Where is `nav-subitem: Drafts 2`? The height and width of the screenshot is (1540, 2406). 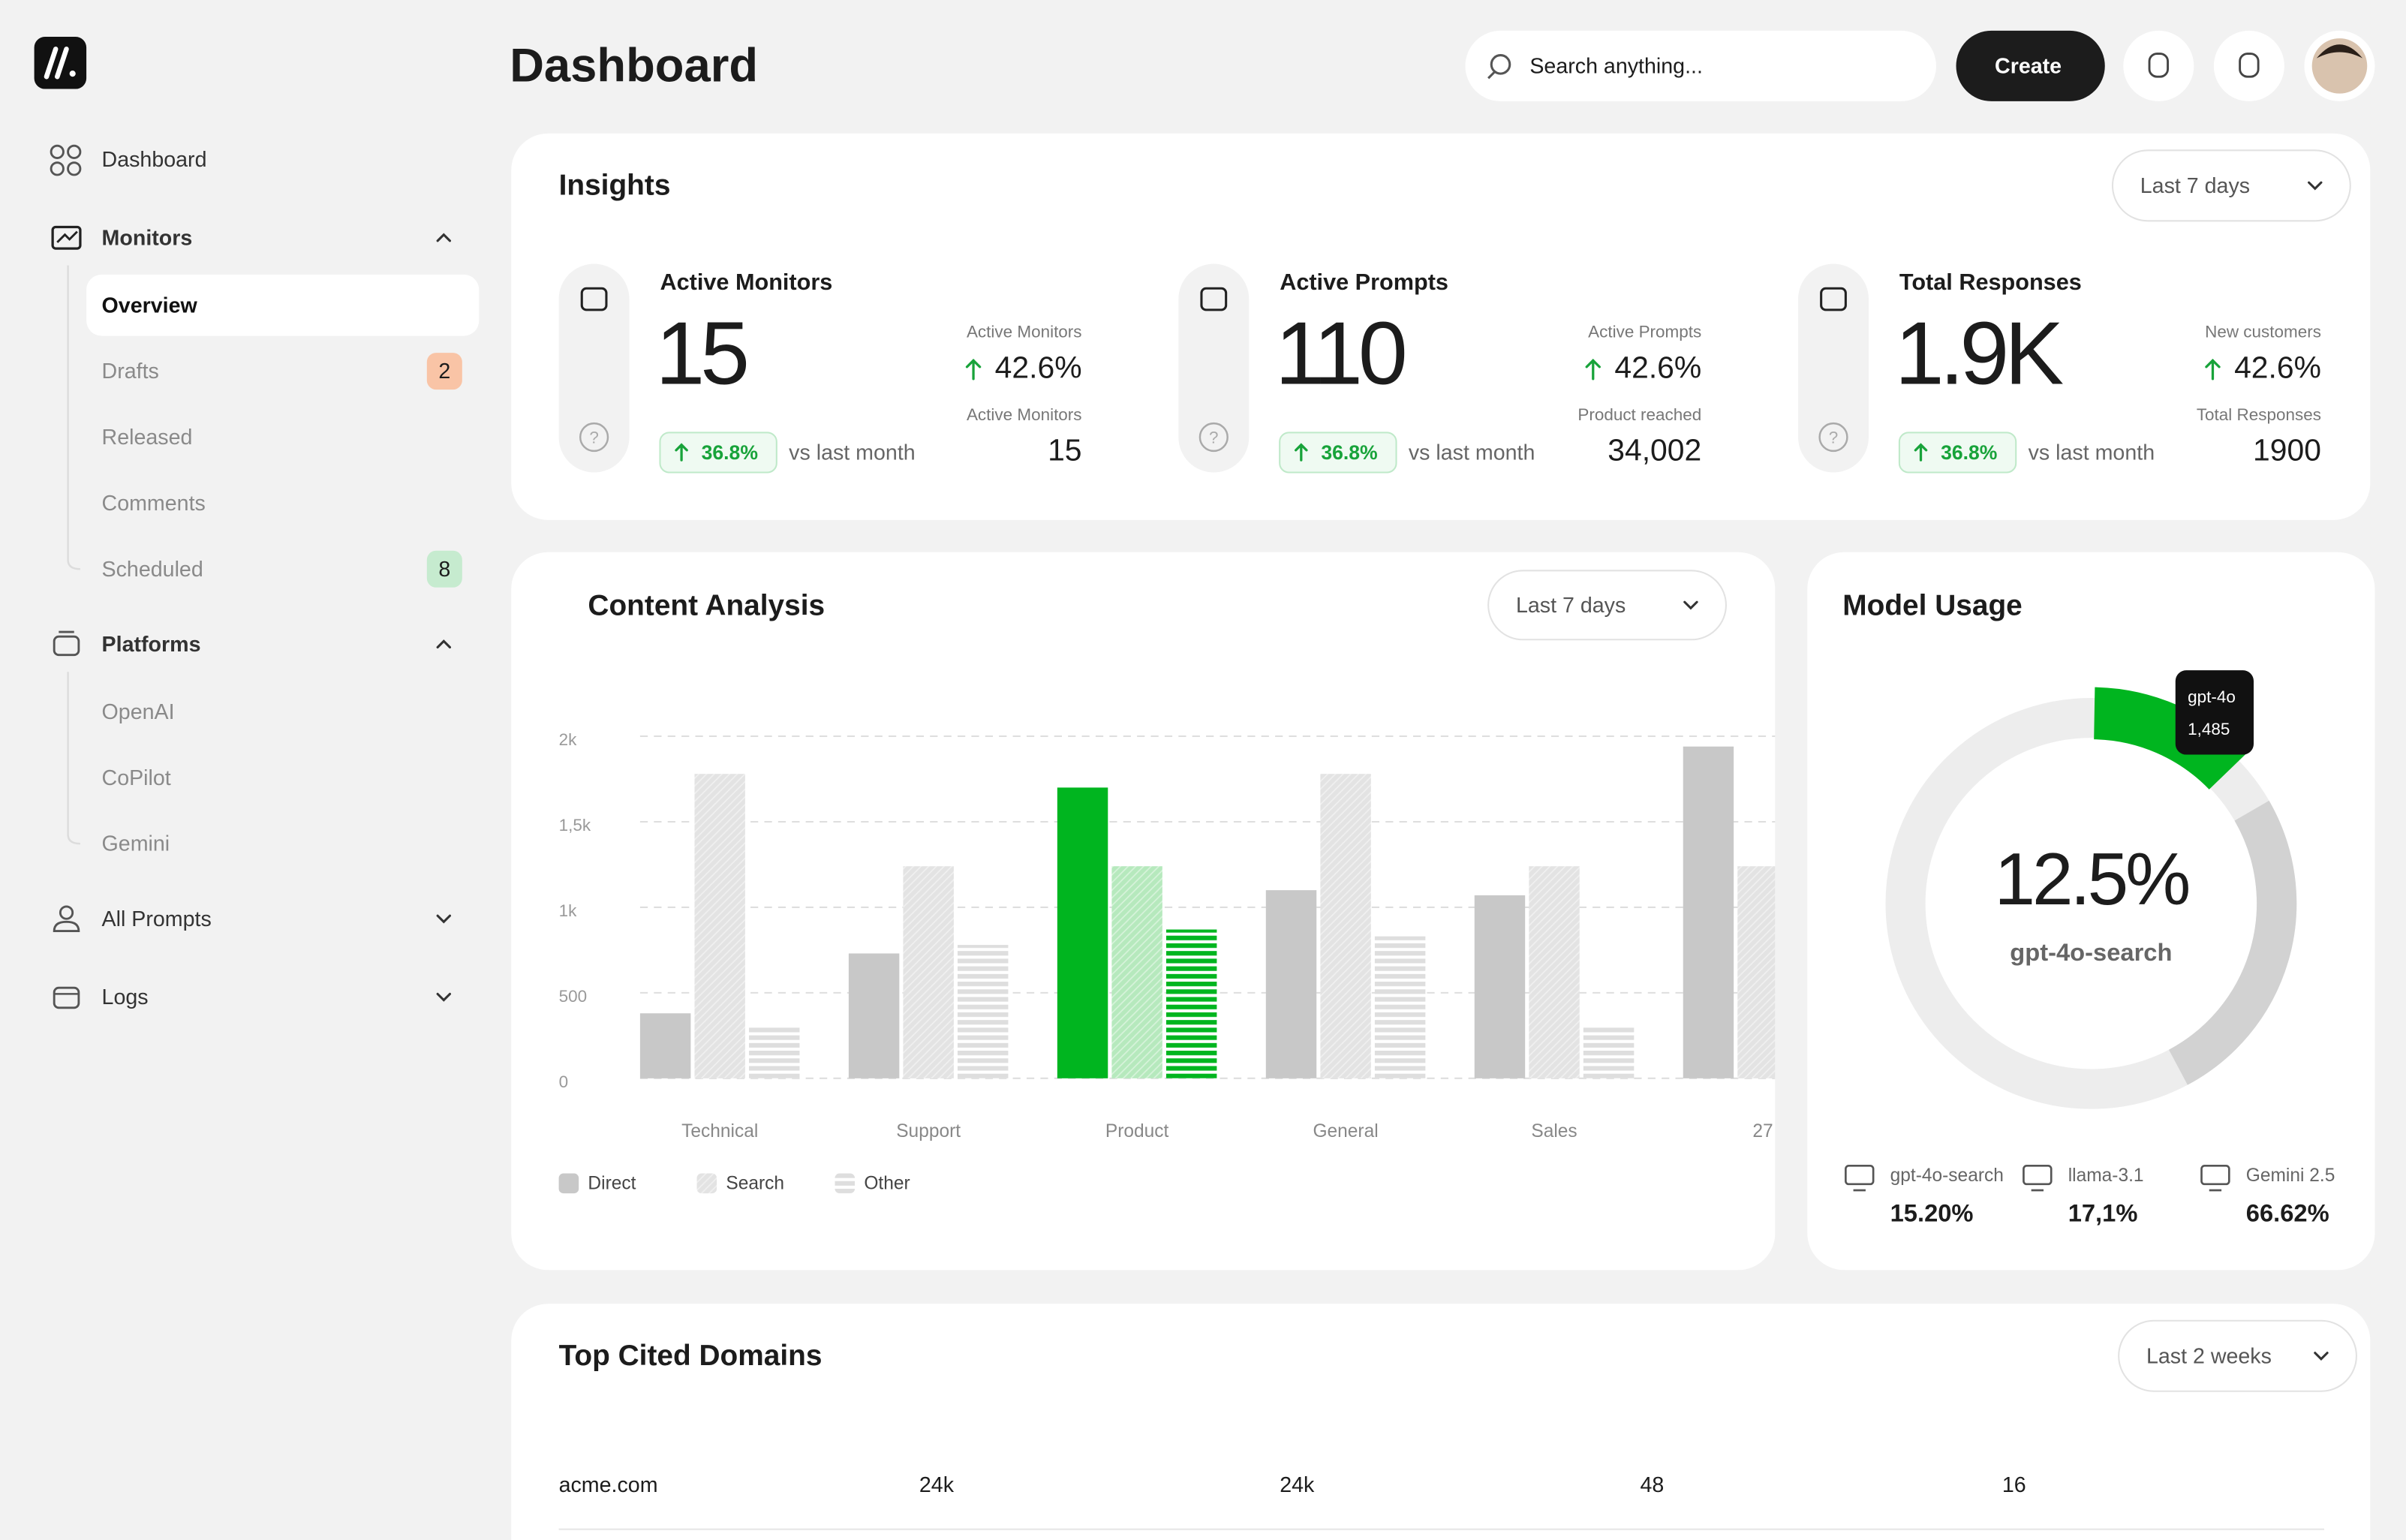
nav-subitem: Drafts 2 is located at coordinates (282, 372).